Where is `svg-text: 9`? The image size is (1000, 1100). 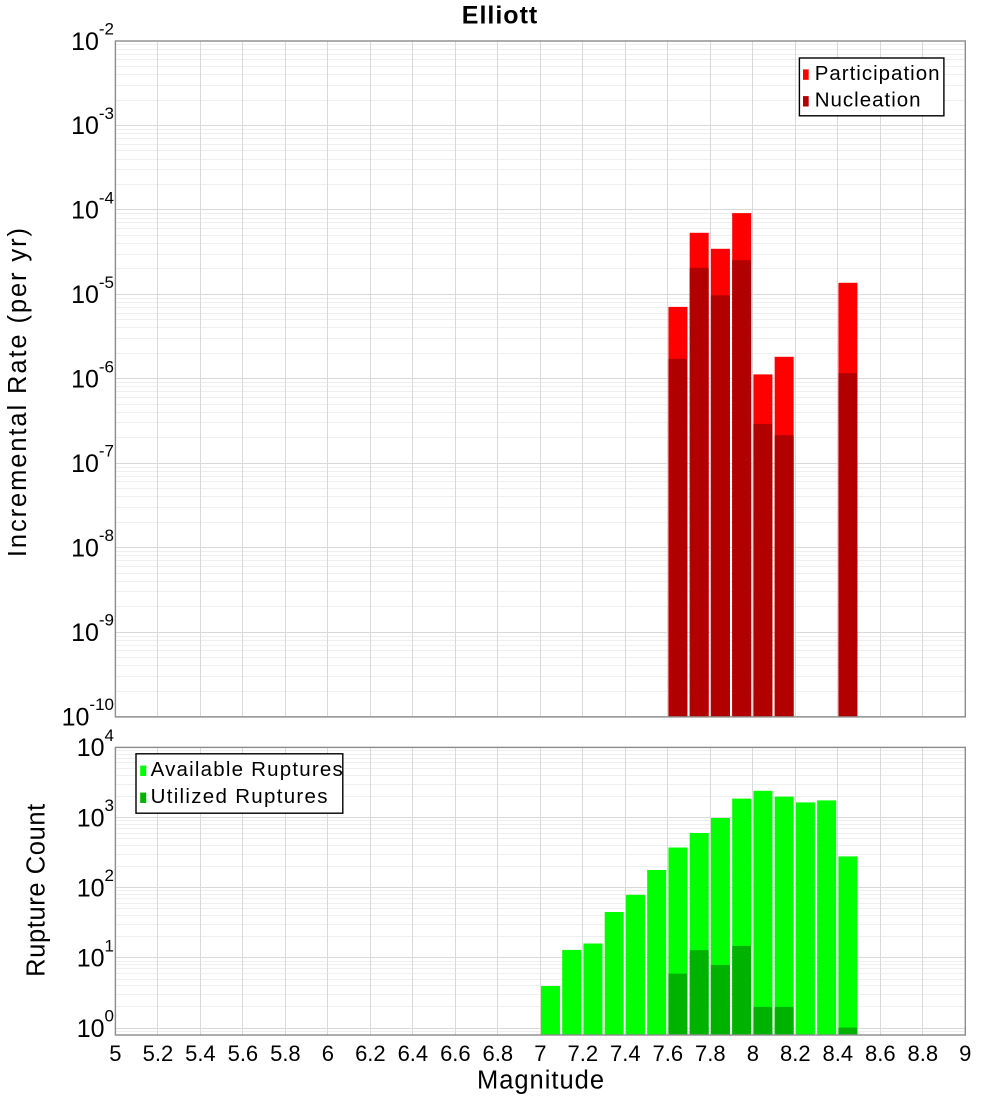 svg-text: 9 is located at coordinates (965, 1053).